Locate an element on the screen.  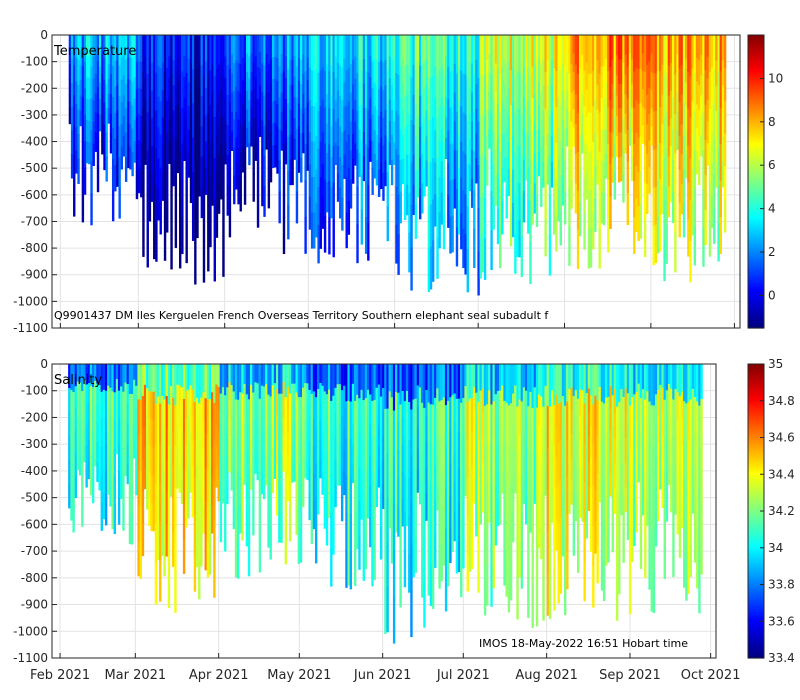
y-tick-label: -800 is located at coordinates (34, 578).